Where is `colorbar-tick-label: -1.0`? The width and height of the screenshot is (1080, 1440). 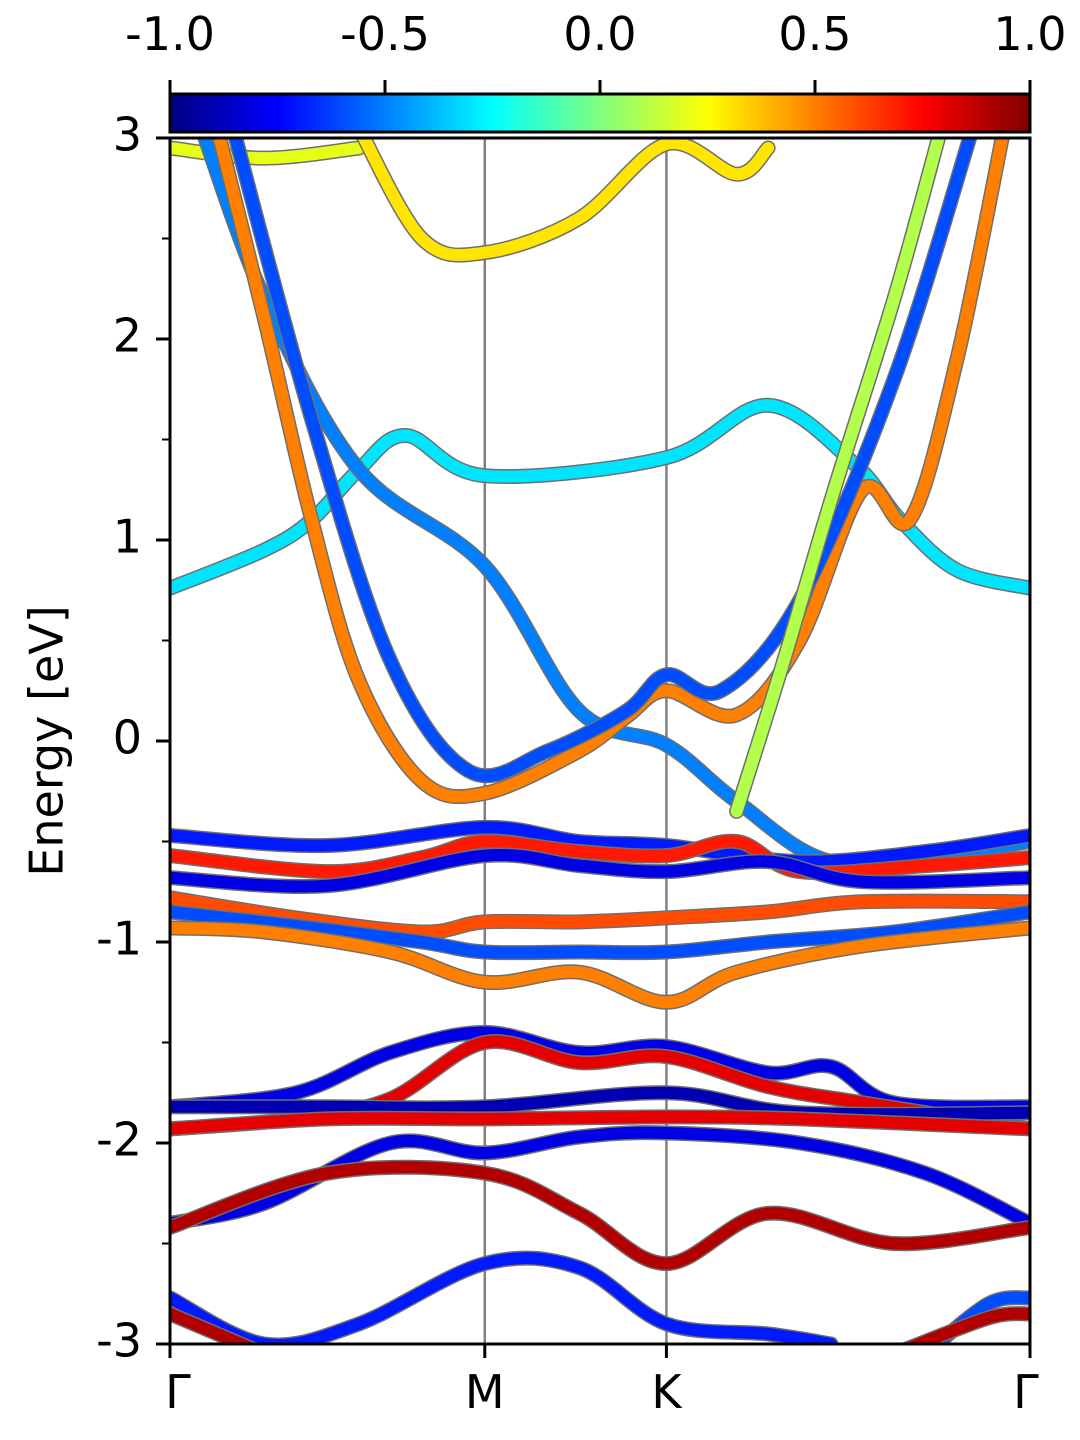 colorbar-tick-label: -1.0 is located at coordinates (170, 34).